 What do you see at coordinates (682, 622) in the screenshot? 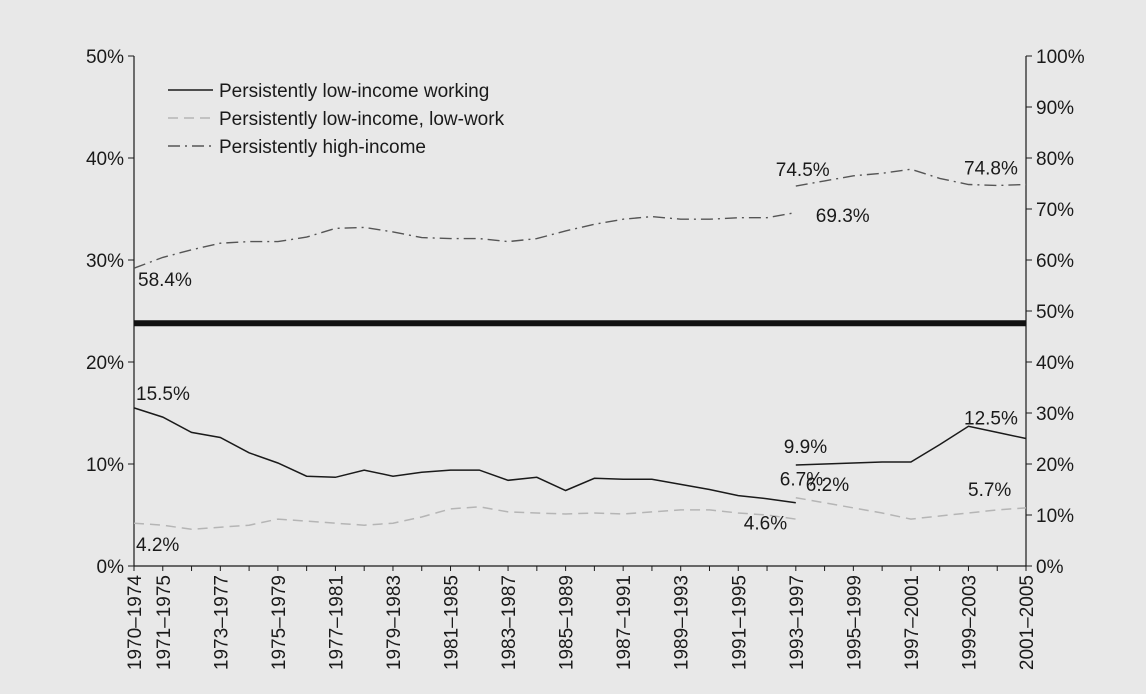
I see `x-tick-label: 1989–1993` at bounding box center [682, 622].